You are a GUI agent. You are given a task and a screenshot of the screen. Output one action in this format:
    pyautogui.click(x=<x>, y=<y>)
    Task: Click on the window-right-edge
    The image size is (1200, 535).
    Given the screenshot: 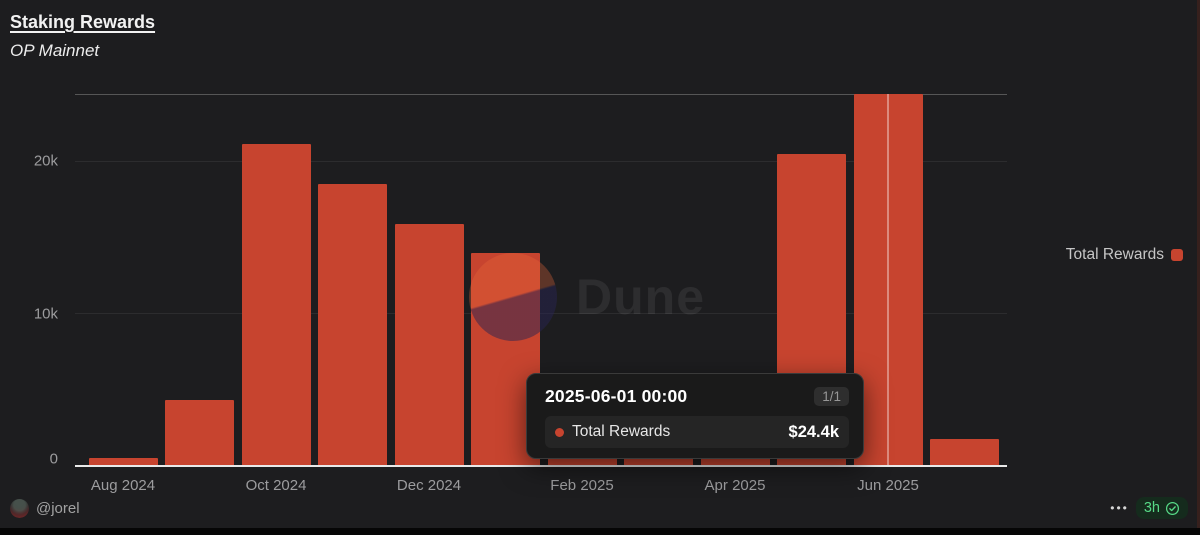 What is the action you would take?
    pyautogui.click(x=1198, y=267)
    